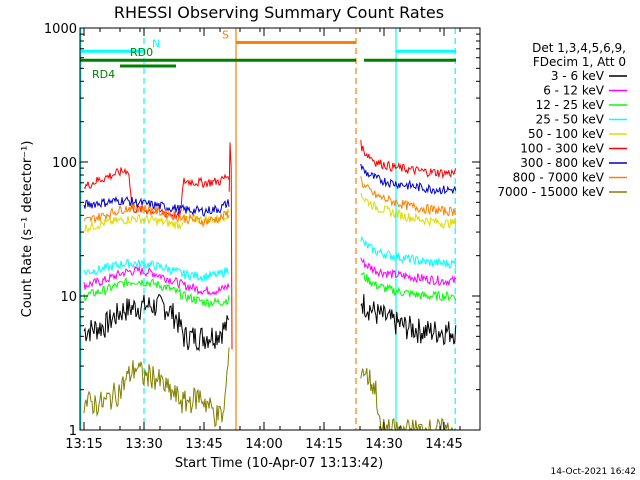  What do you see at coordinates (270, 290) in the screenshot?
I see `series-12-25-kev` at bounding box center [270, 290].